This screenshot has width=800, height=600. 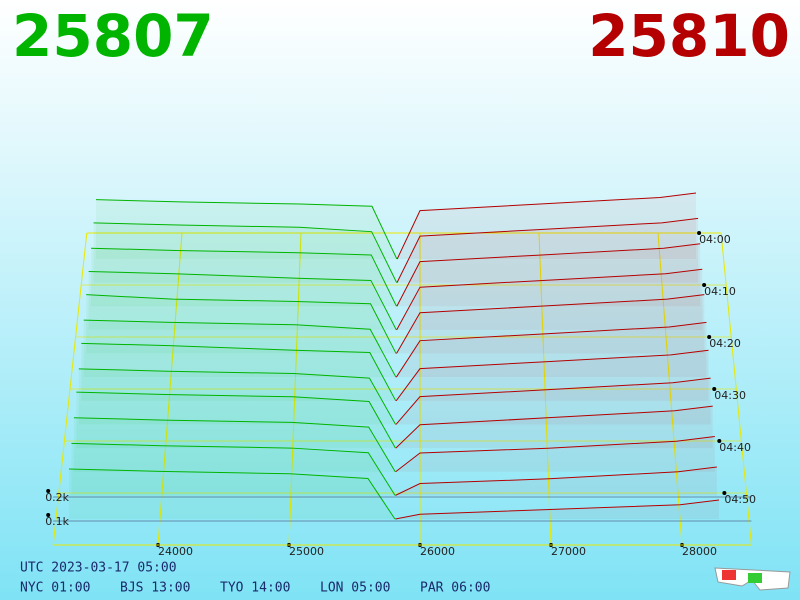 What do you see at coordinates (113, 36) in the screenshot?
I see `bid-price: 25807` at bounding box center [113, 36].